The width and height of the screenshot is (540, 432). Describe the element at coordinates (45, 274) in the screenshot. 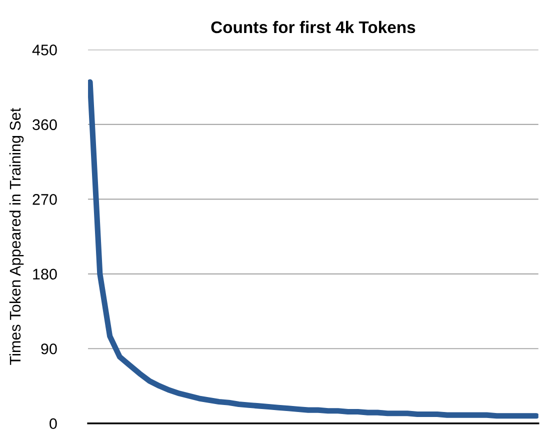

I see `y-tick-label: 180` at that location.